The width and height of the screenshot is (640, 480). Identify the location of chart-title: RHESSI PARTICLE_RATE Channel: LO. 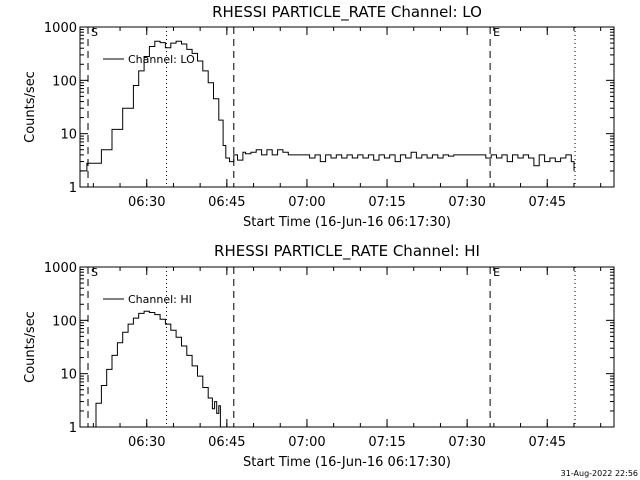
(347, 12).